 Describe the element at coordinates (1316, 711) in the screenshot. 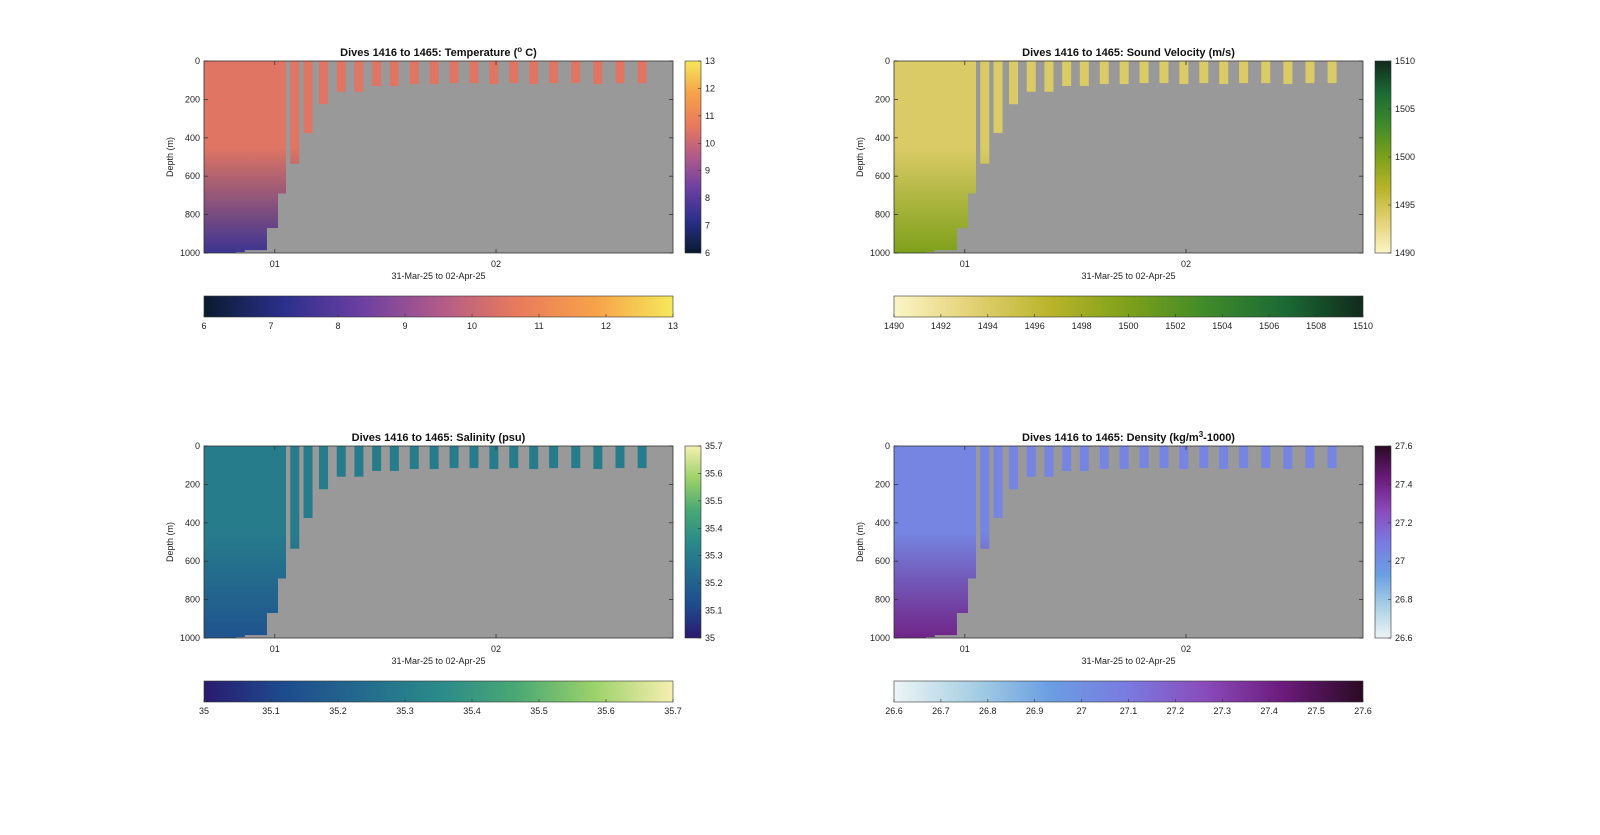

I see `colorbar-horizontal-label: 27.5` at that location.